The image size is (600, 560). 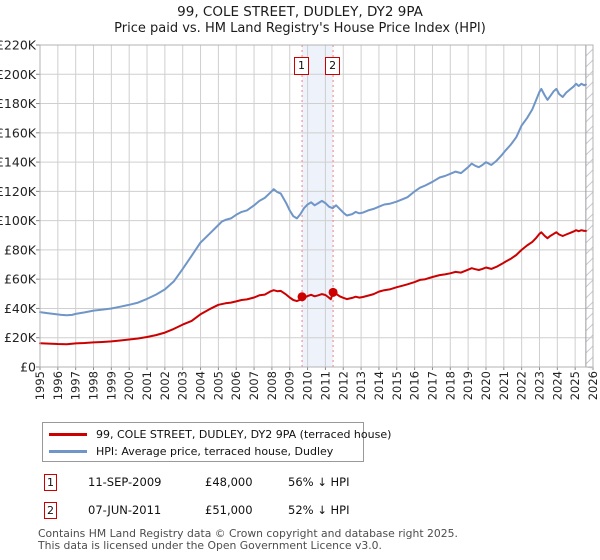 What do you see at coordinates (68, 451) in the screenshot?
I see `hpi-line-swatch` at bounding box center [68, 451].